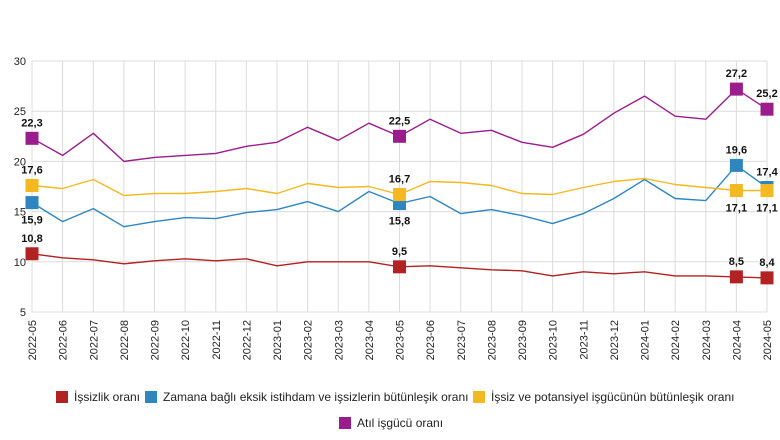 Image resolution: width=780 pixels, height=440 pixels. Describe the element at coordinates (62, 397) in the screenshot. I see `legend-swatch-issizlik` at that location.